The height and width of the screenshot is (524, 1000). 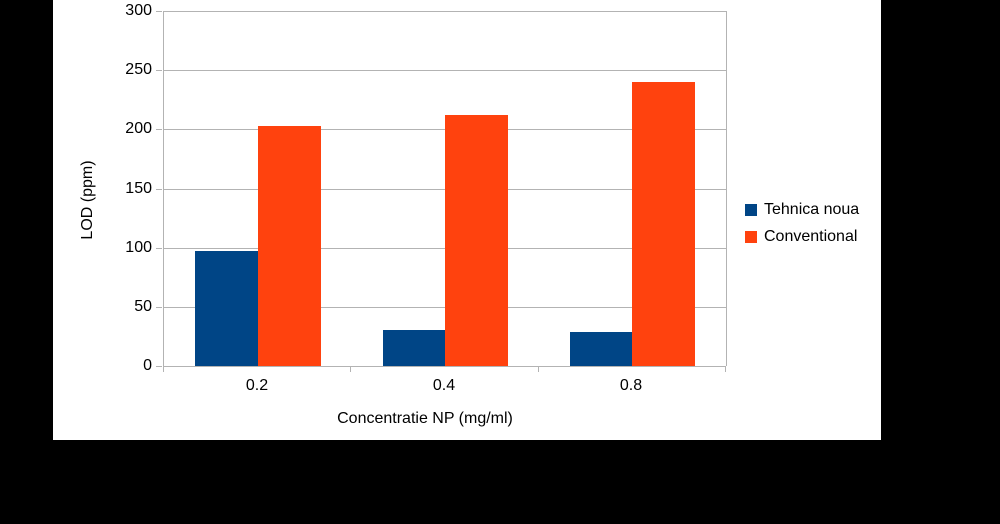 I want to click on bar-conventional-0.2, so click(x=289, y=246).